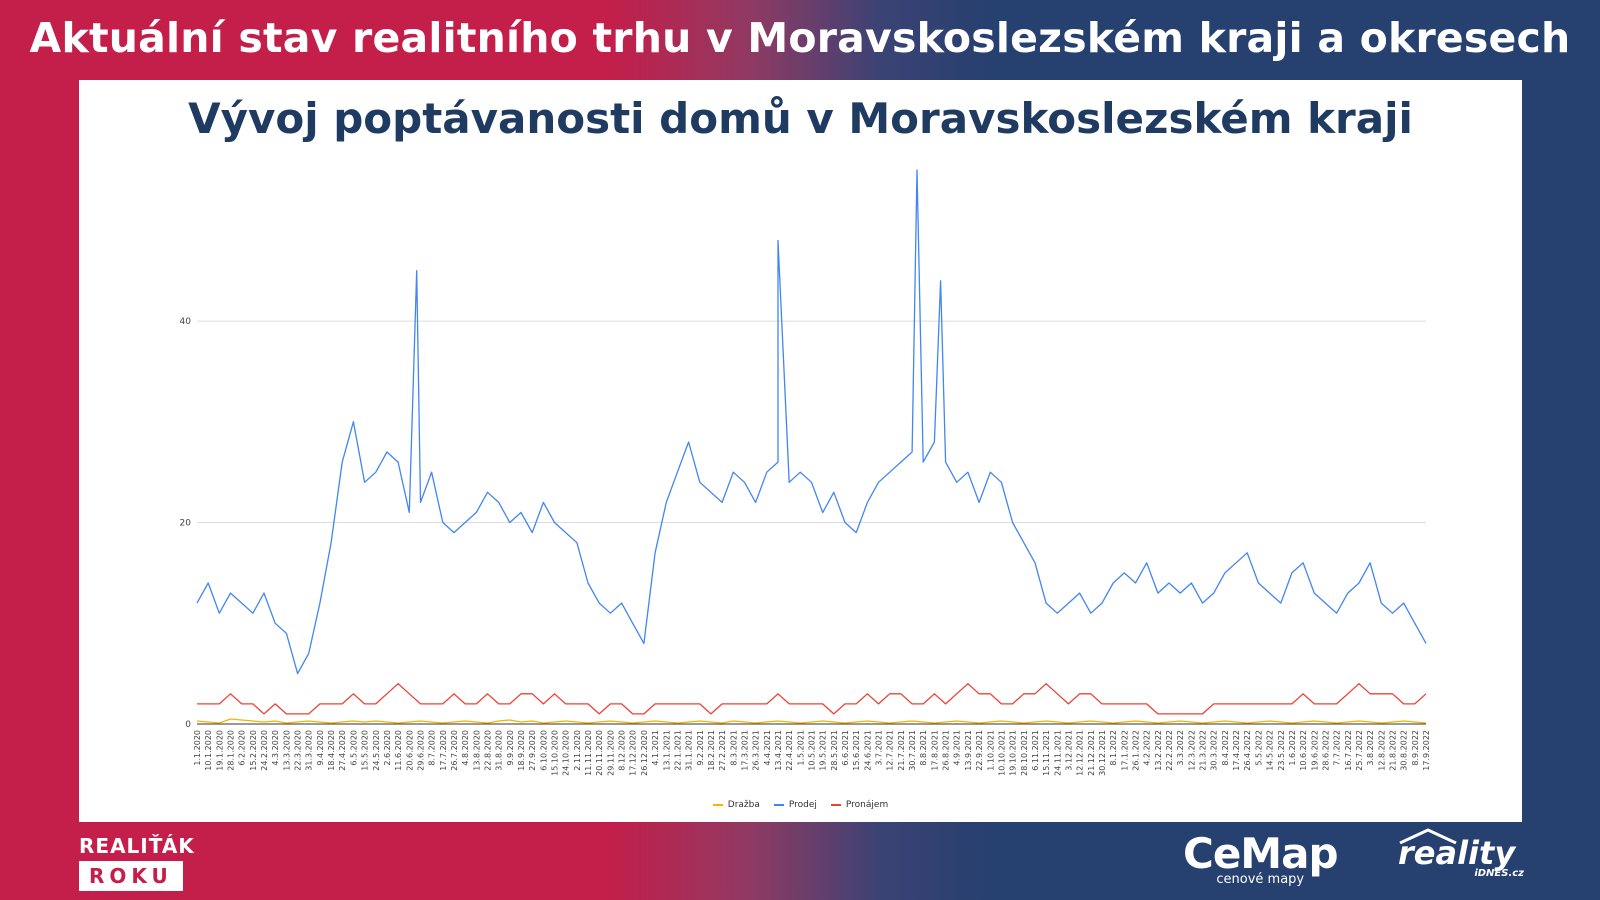  I want to click on legend: Dražba Prodej Pronájem, so click(800, 805).